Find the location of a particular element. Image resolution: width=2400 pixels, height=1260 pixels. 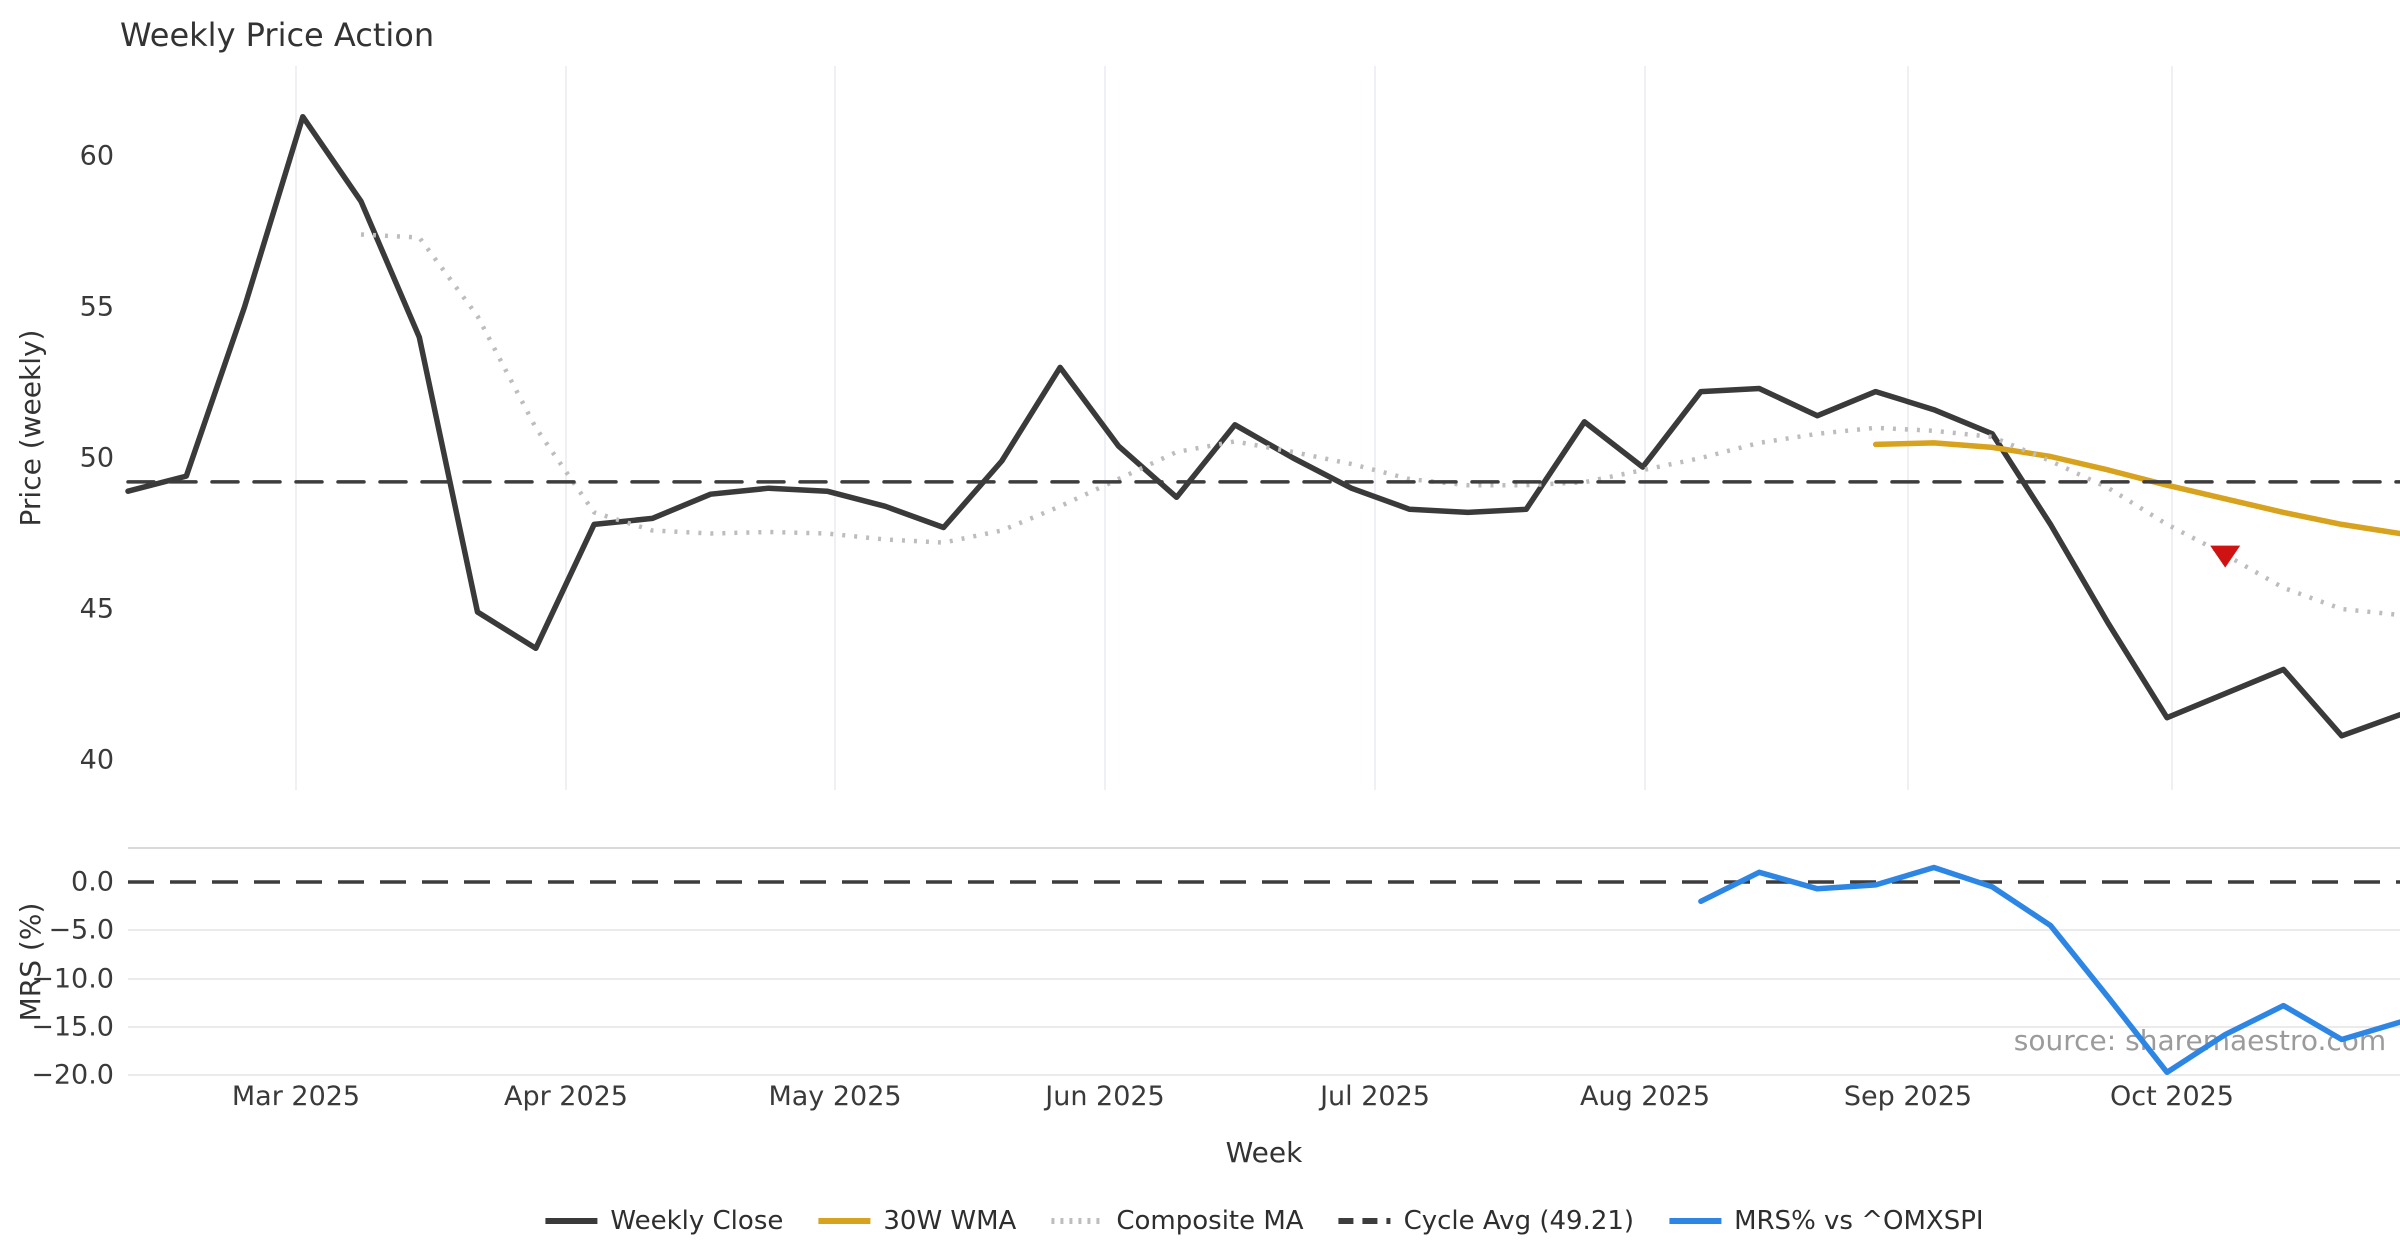

price-tick: 60 is located at coordinates (97, 156).